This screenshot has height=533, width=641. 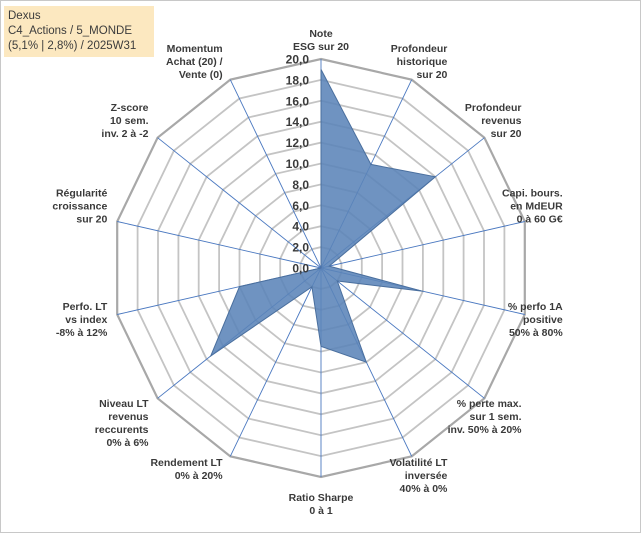 What do you see at coordinates (536, 333) in the screenshot?
I see `radar-axis-label-line: 50% à 80%` at bounding box center [536, 333].